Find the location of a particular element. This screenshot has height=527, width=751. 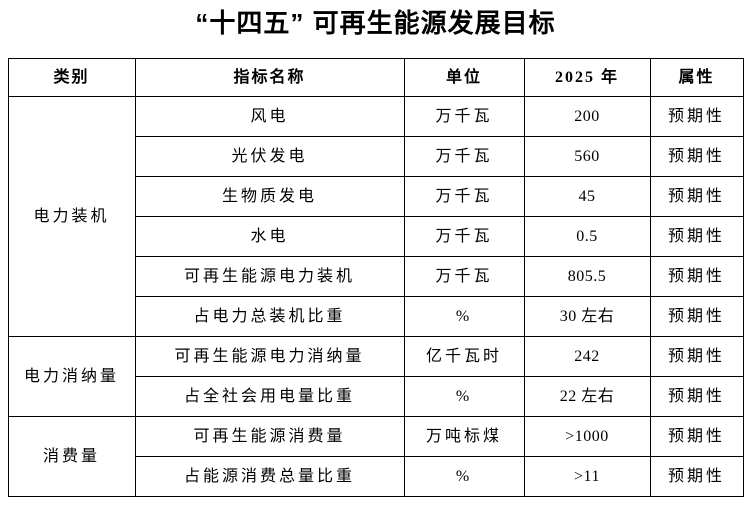

value-cell: 805.5 is located at coordinates (587, 276).